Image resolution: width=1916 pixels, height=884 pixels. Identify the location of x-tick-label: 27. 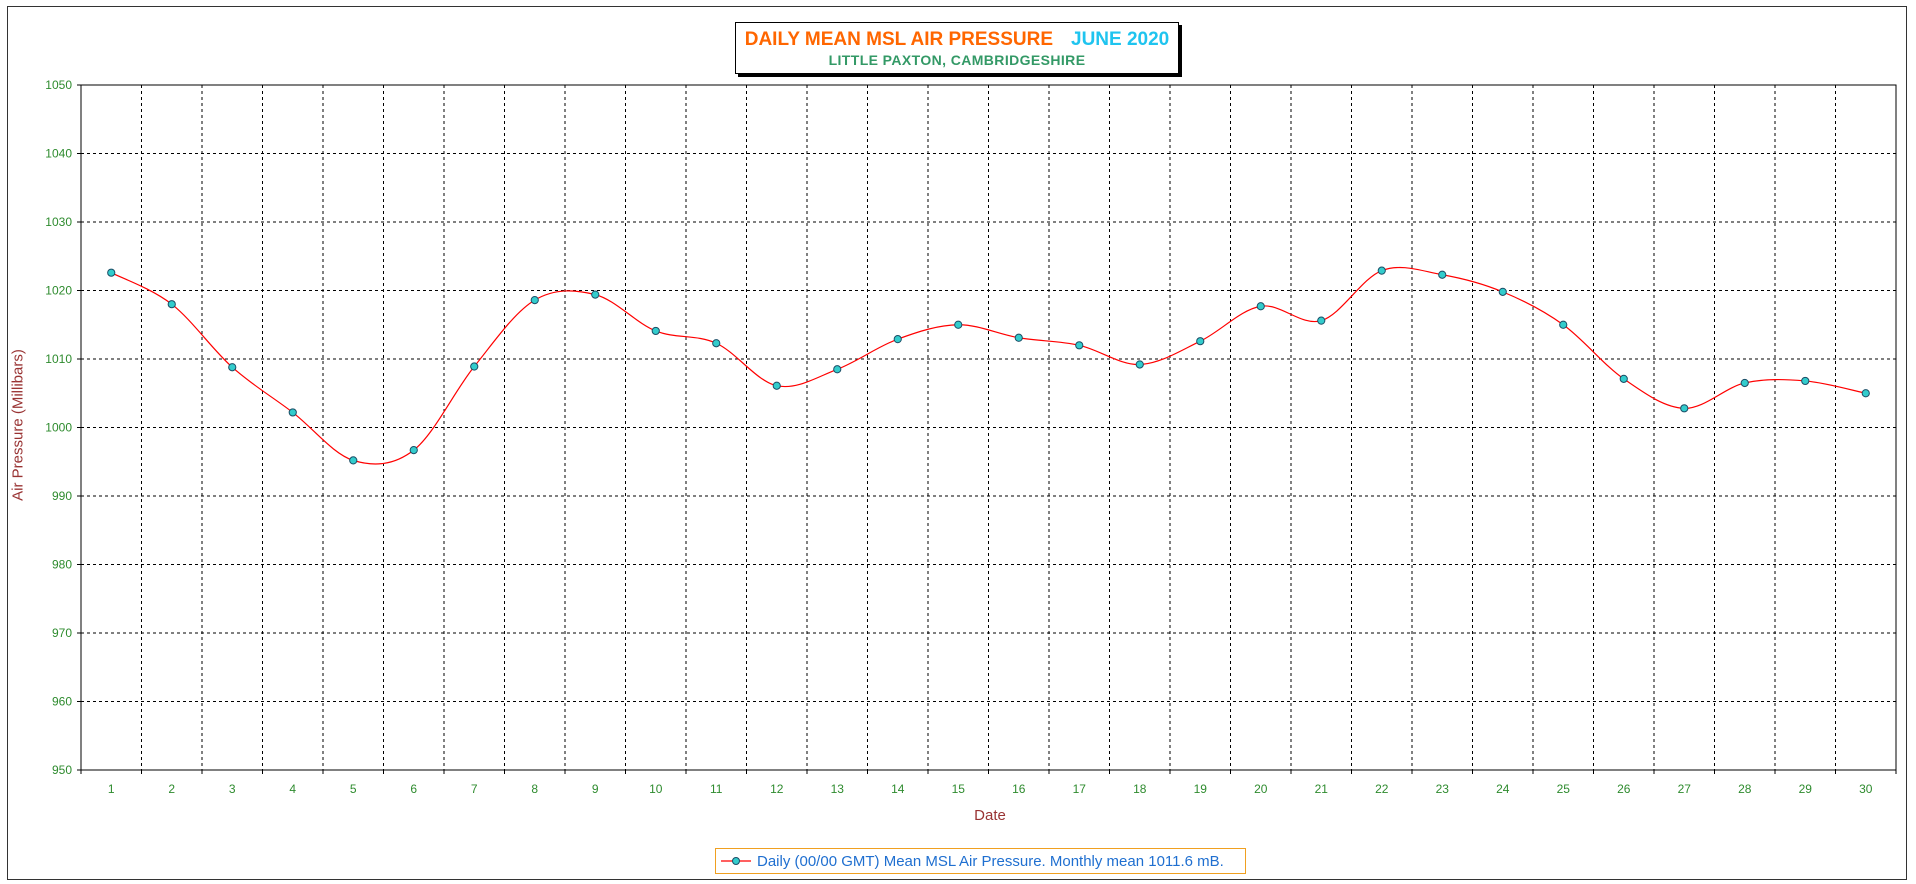
(1685, 789).